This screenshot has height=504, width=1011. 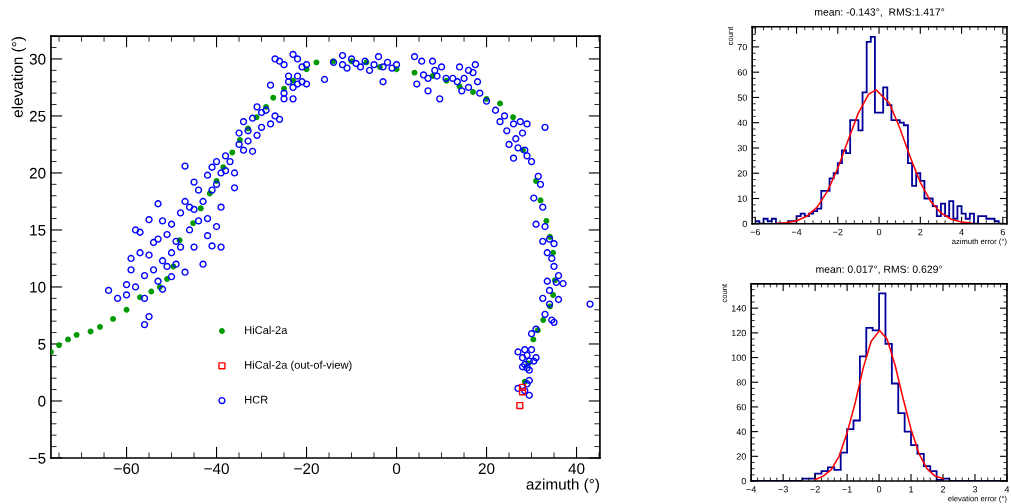 I want to click on x-tick-label: 6, so click(x=1002, y=232).